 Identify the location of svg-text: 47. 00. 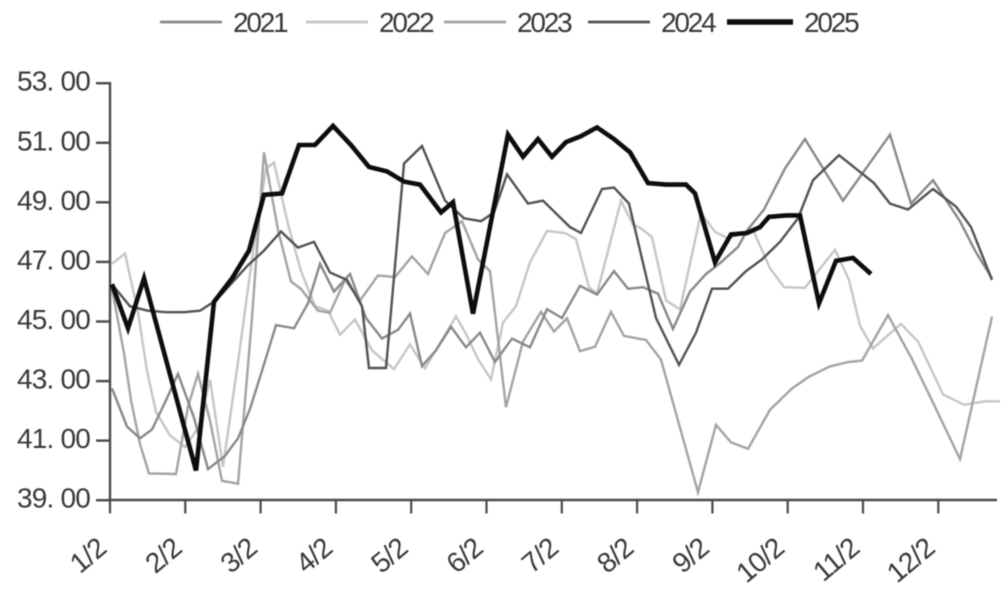
(53, 259).